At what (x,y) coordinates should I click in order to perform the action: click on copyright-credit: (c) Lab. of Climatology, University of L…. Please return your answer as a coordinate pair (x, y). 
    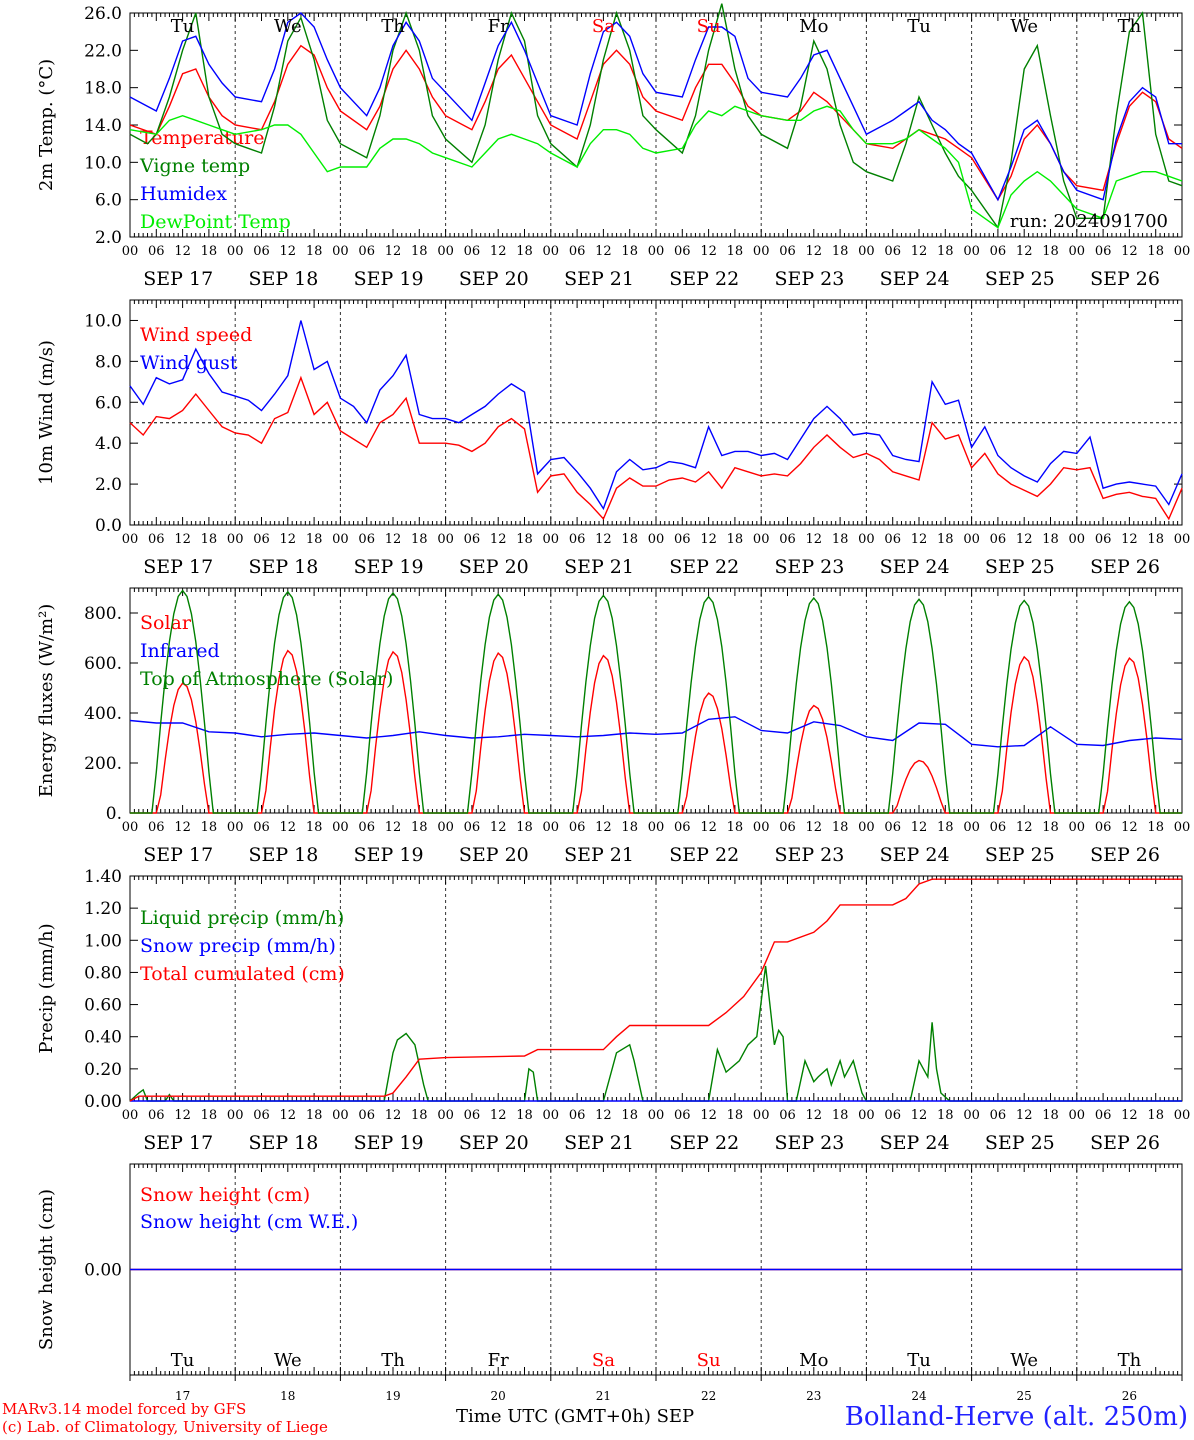
    Looking at the image, I should click on (165, 1427).